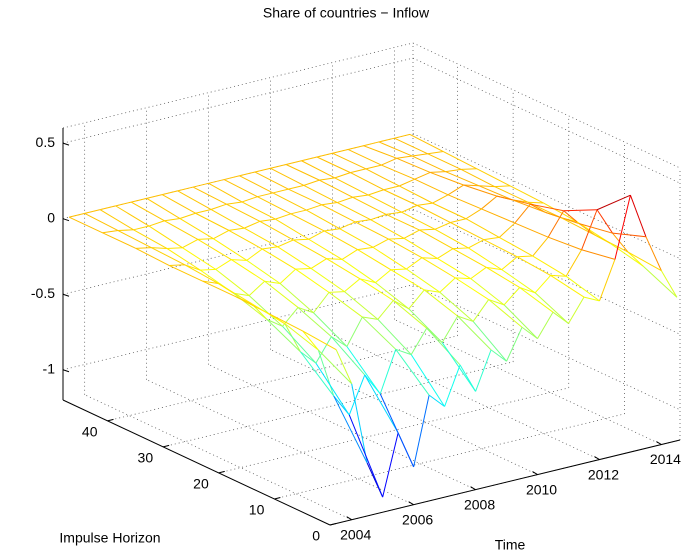  Describe the element at coordinates (201, 484) in the screenshot. I see `y-tick-label: 20` at that location.